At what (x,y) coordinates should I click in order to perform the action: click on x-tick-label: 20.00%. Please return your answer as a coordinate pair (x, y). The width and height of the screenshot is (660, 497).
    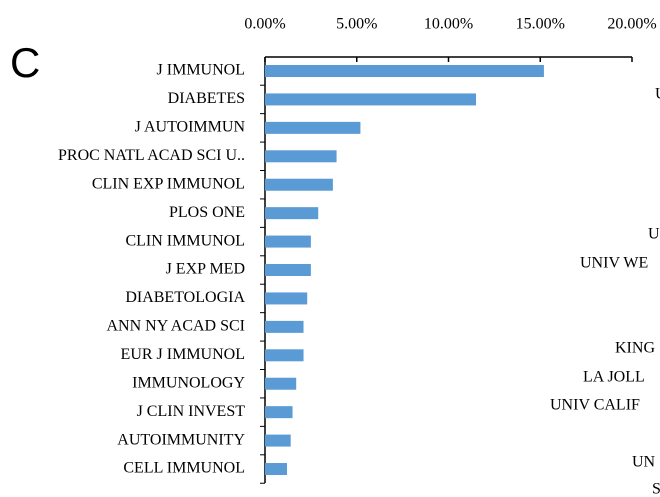
    Looking at the image, I should click on (631, 24).